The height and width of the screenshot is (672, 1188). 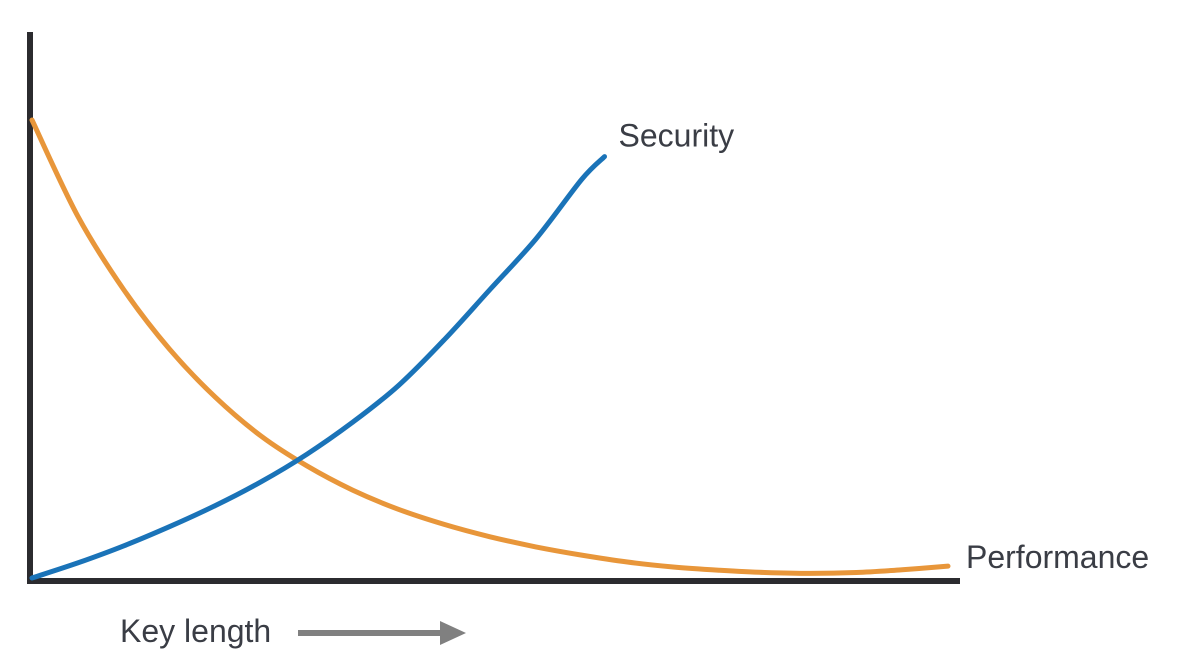 What do you see at coordinates (195, 631) in the screenshot?
I see `x-axis-label: Key length` at bounding box center [195, 631].